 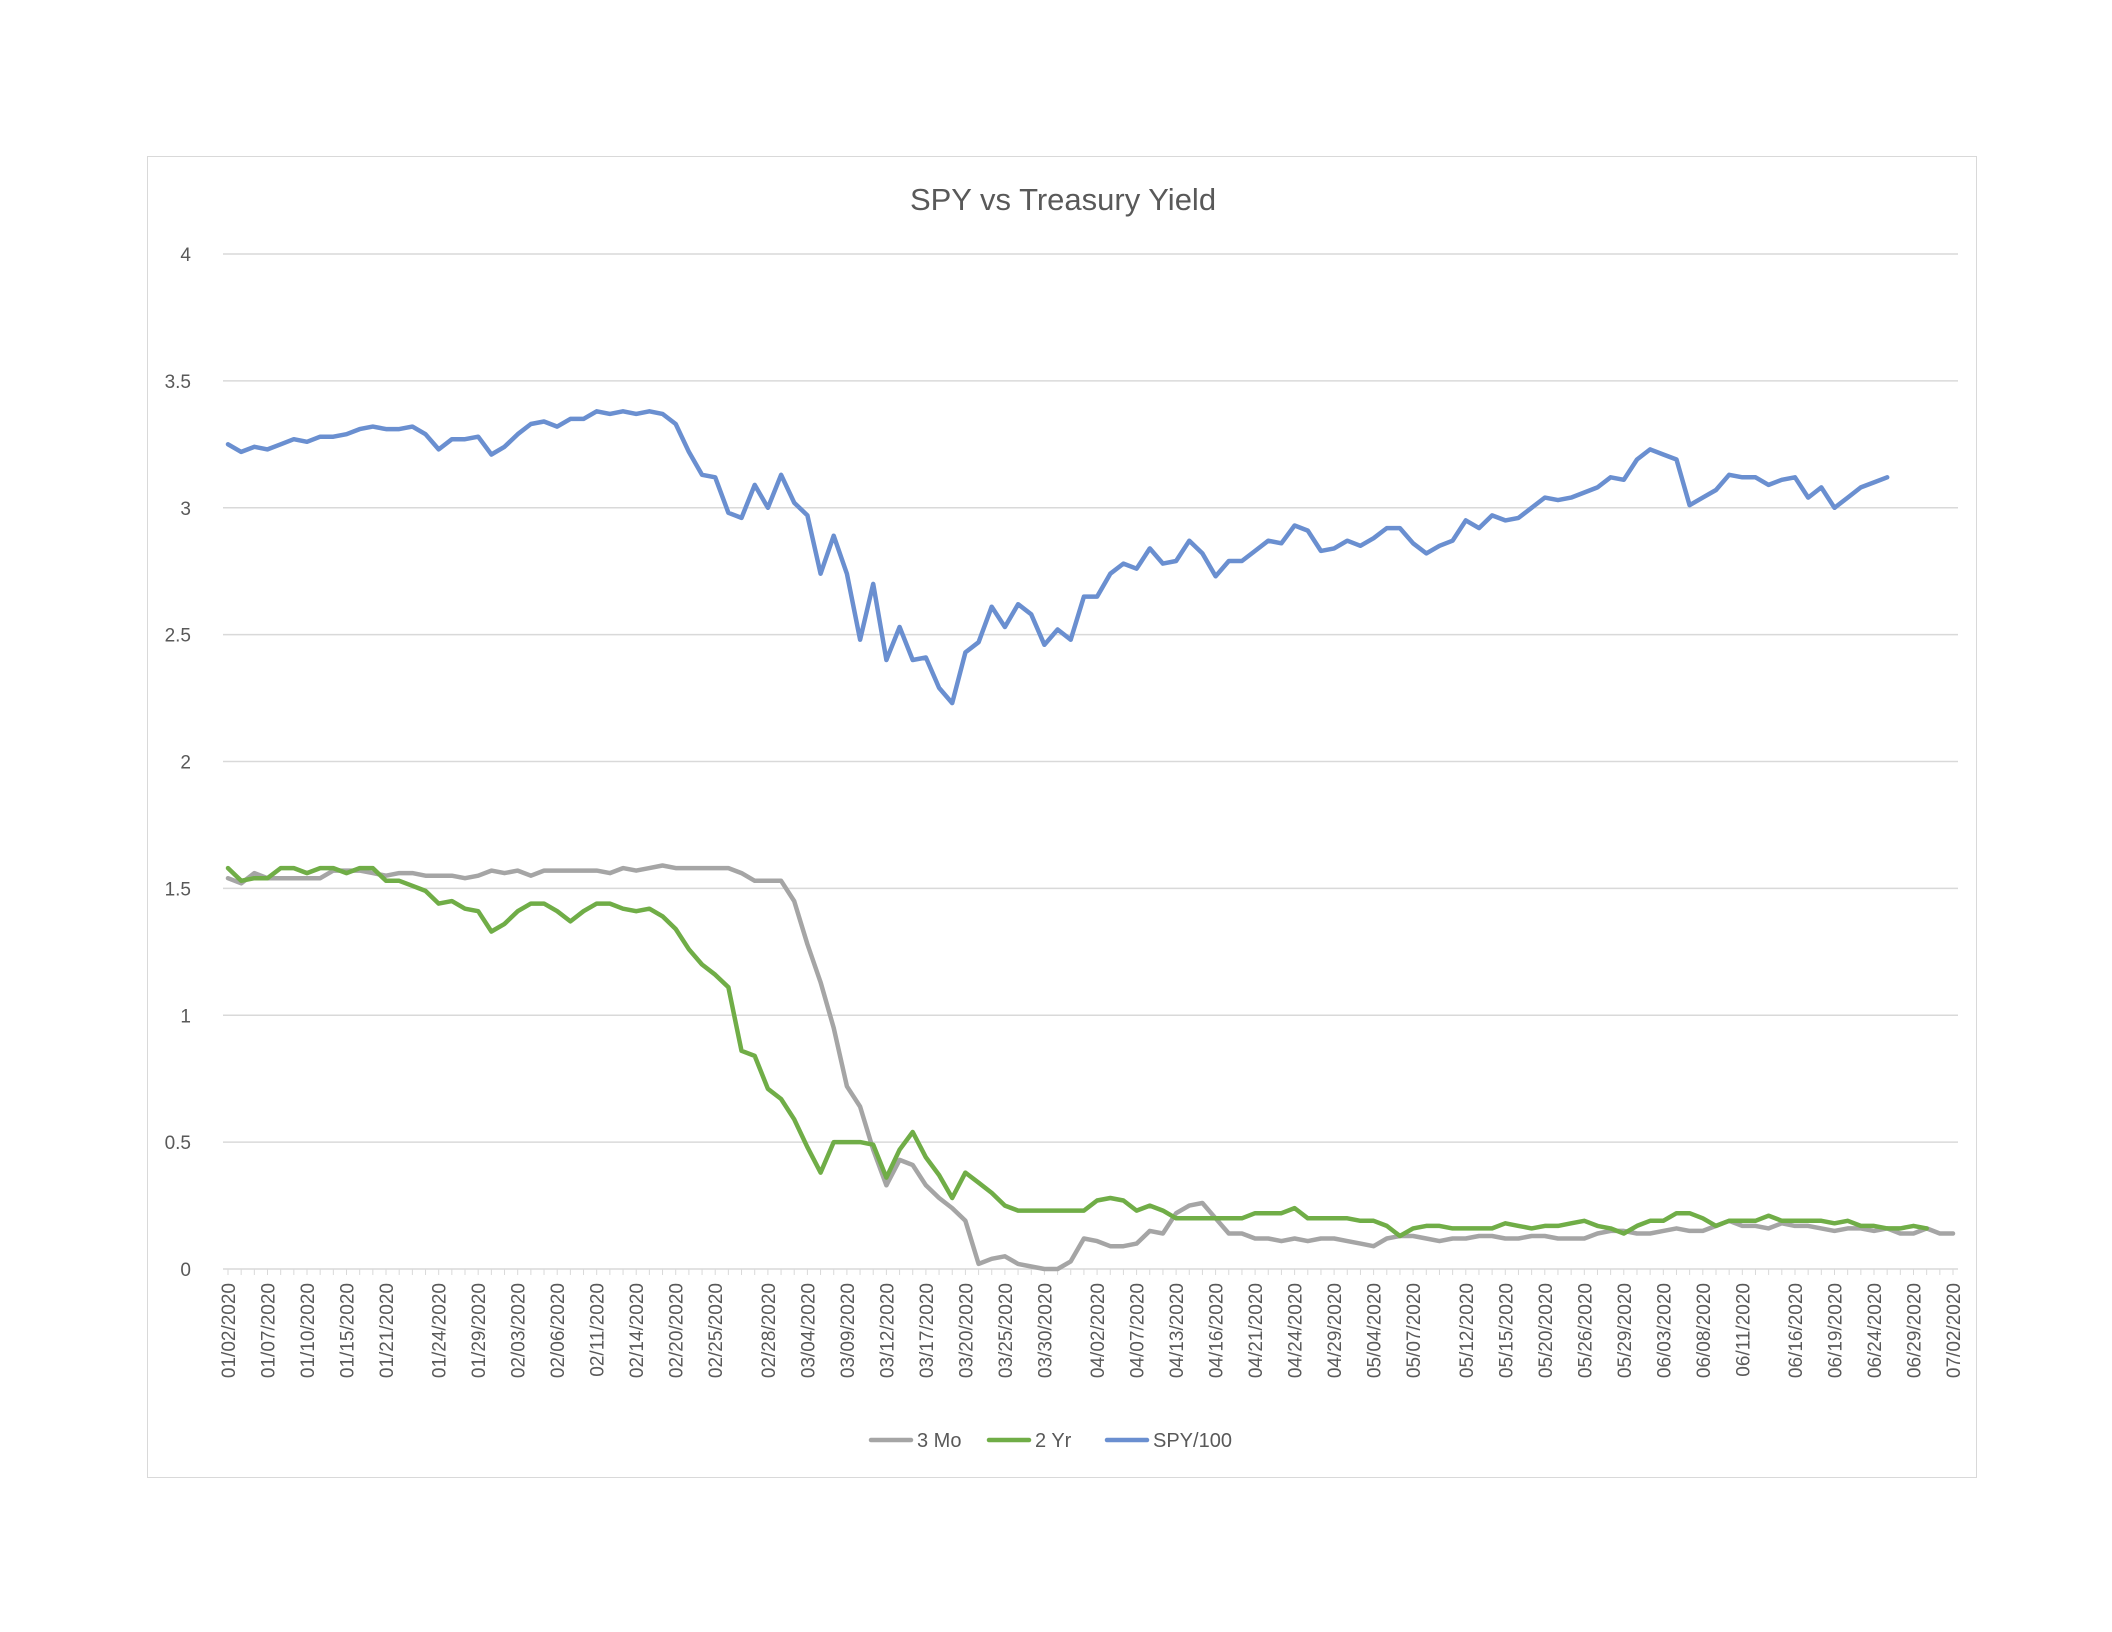 I want to click on x-tick-label: 05/07/2020, so click(x=1414, y=1330).